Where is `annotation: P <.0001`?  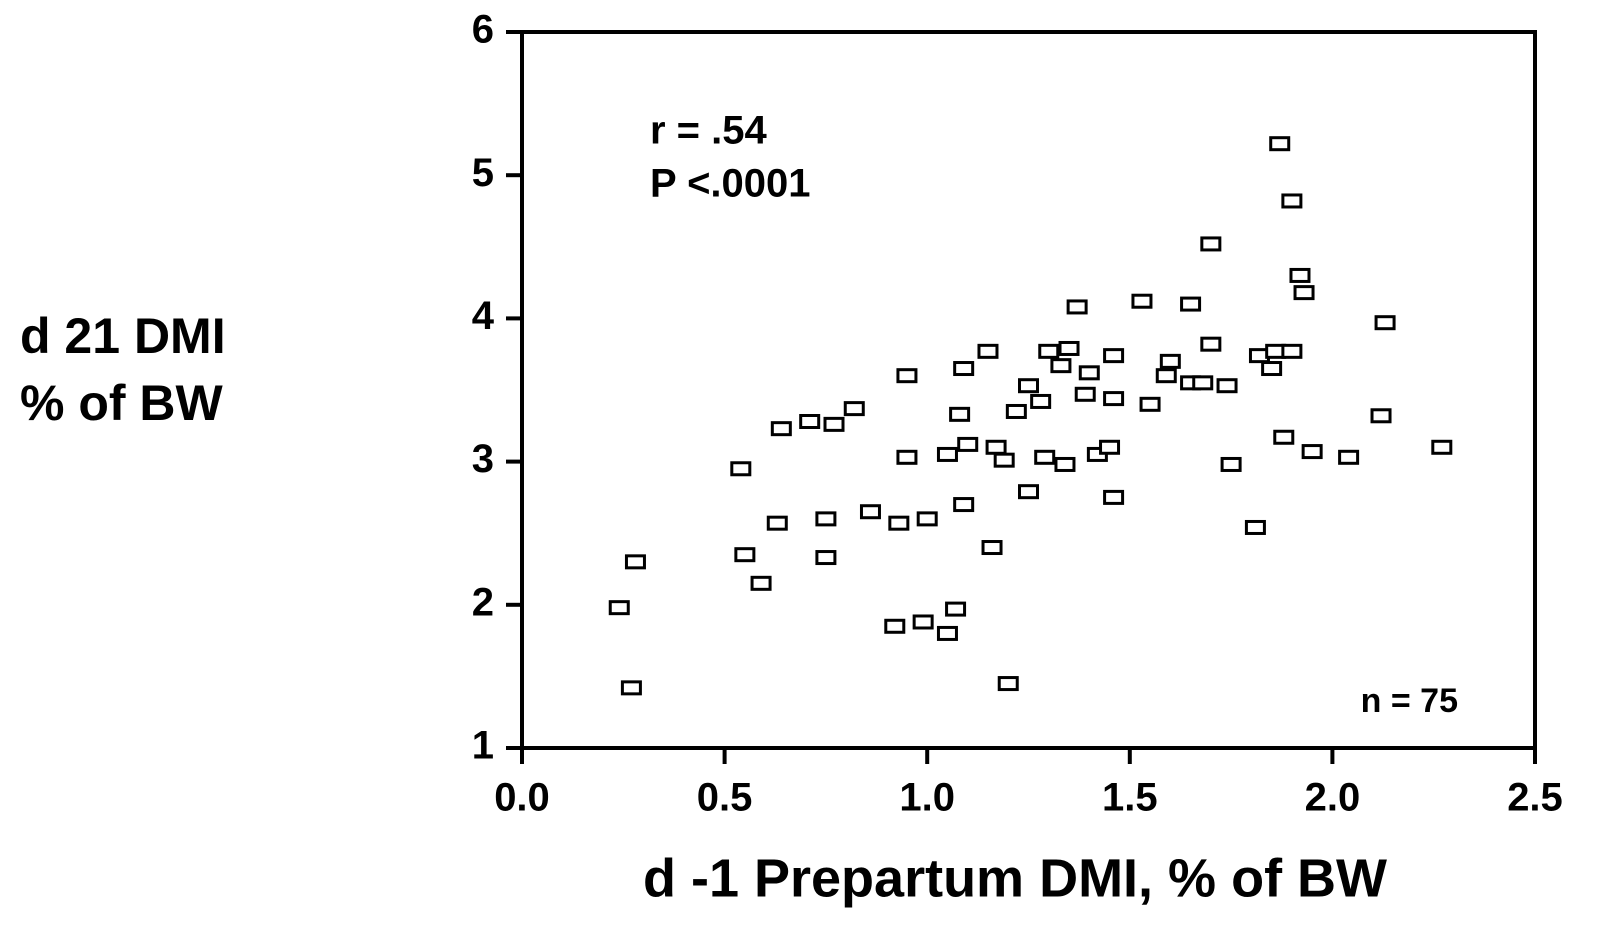 annotation: P <.0001 is located at coordinates (730, 184).